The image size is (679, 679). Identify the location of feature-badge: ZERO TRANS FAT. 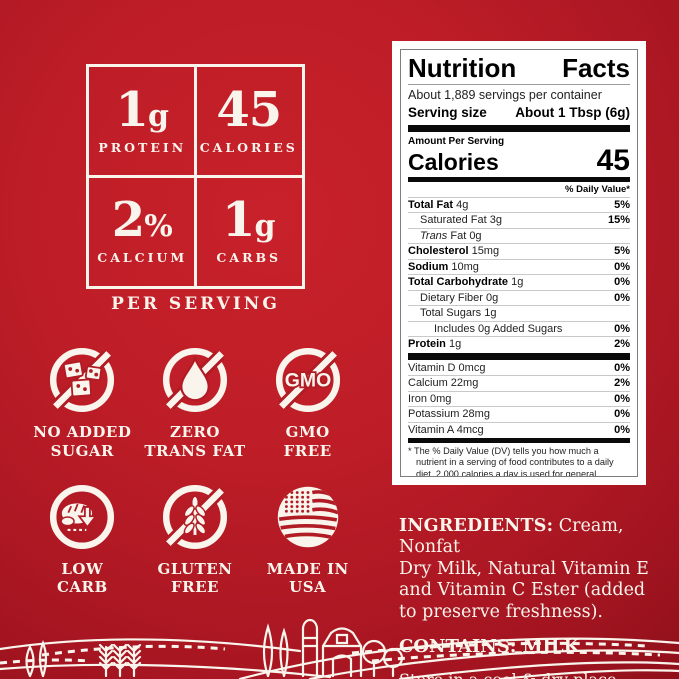
(195, 402).